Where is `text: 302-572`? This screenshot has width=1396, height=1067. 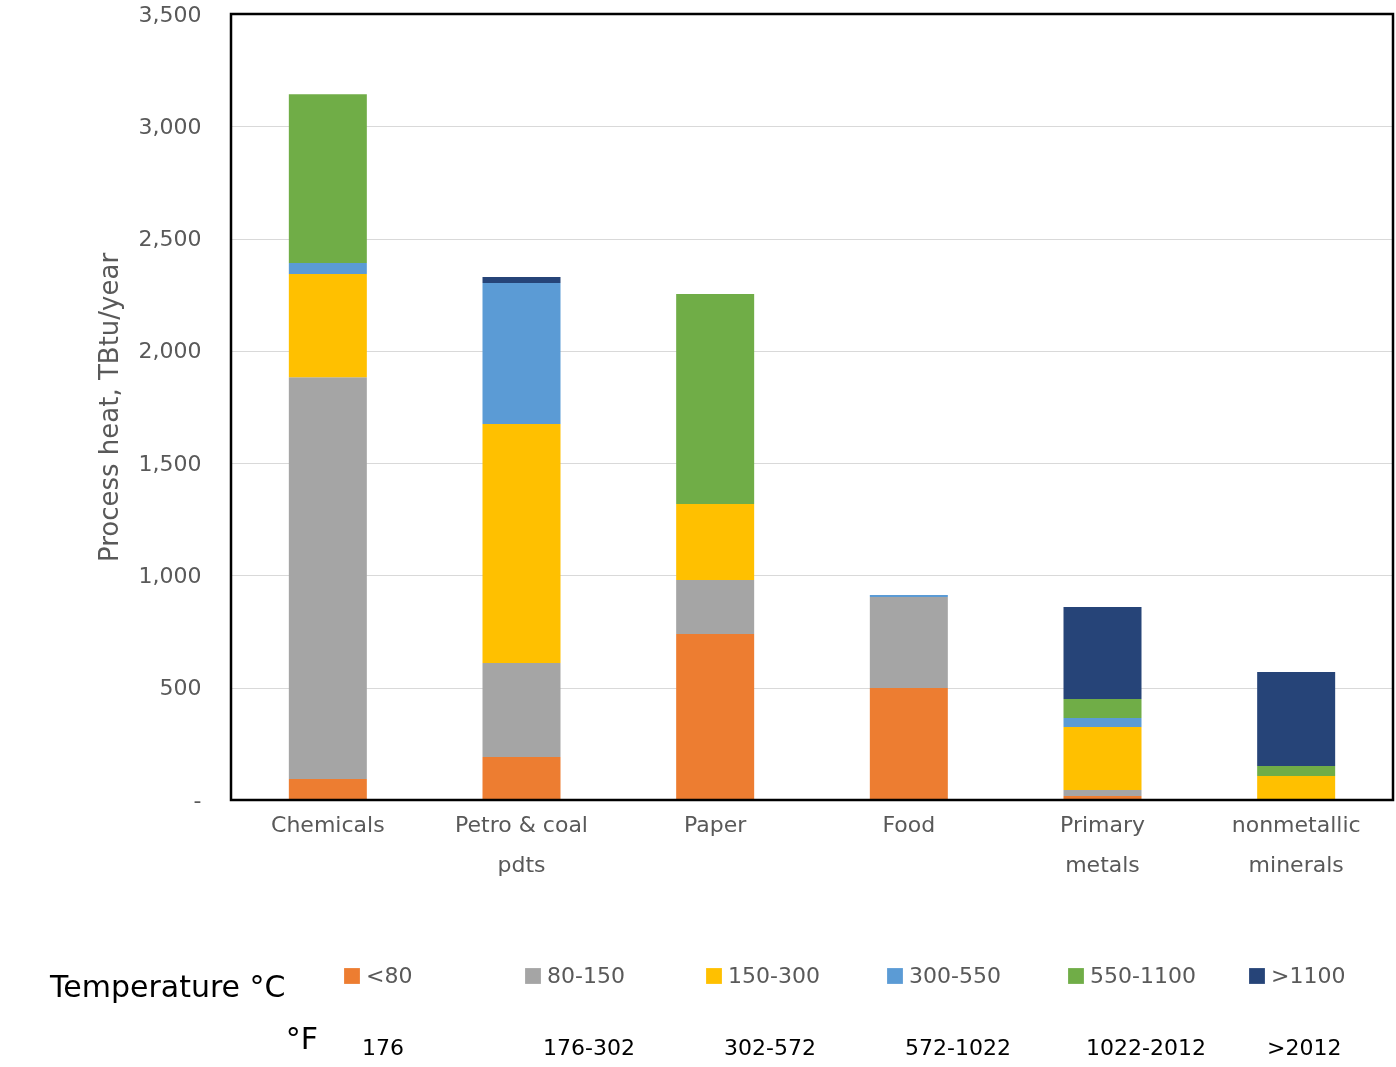 text: 302-572 is located at coordinates (770, 1047).